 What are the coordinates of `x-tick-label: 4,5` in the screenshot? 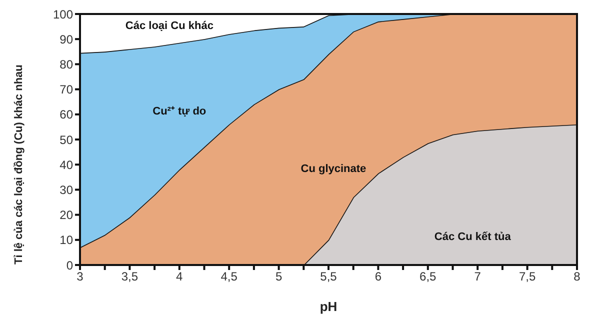 It's located at (229, 277).